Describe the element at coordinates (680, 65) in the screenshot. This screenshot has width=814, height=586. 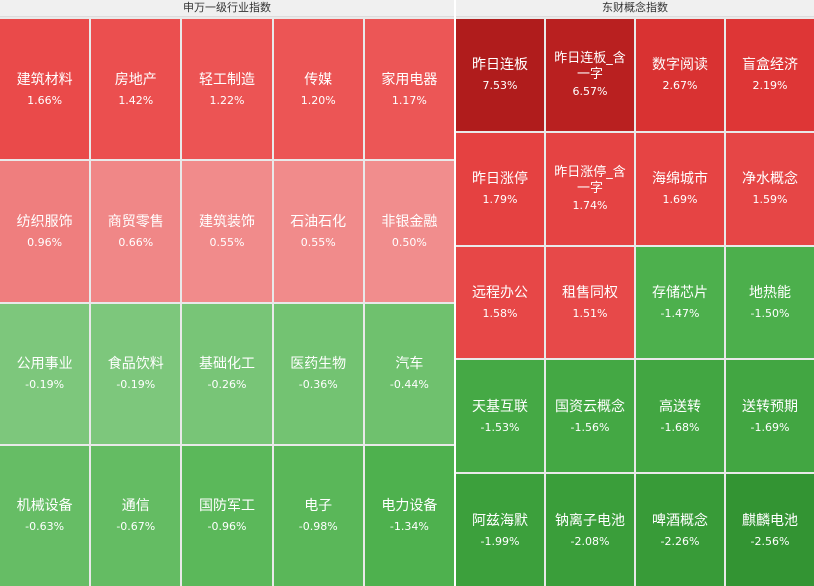
I see `concept-name: 数字阅读` at that location.